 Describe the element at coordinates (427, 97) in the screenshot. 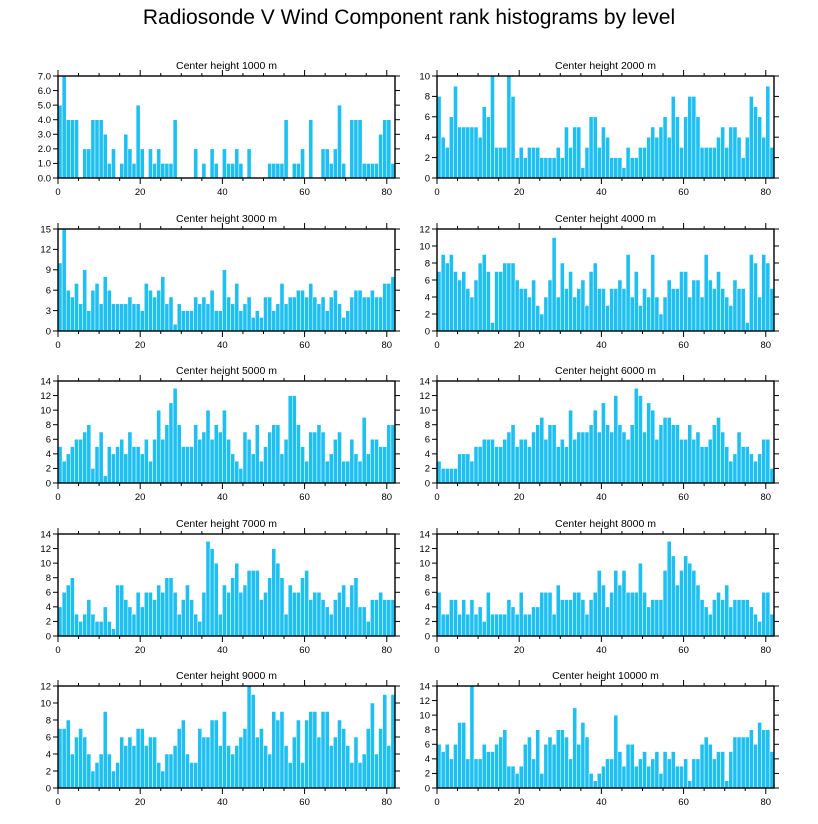

I see `y-tick-label: 8` at that location.